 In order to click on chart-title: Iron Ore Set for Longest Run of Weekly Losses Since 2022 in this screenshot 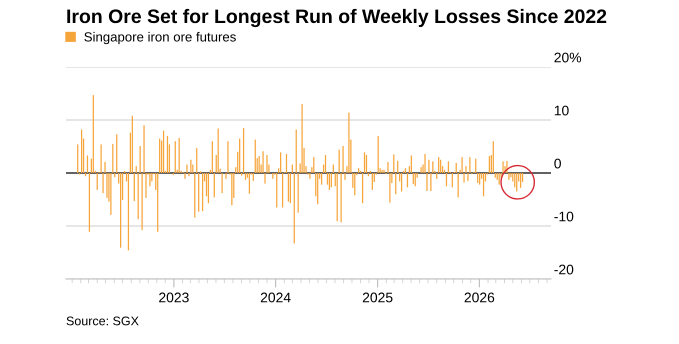, I will do `click(336, 18)`.